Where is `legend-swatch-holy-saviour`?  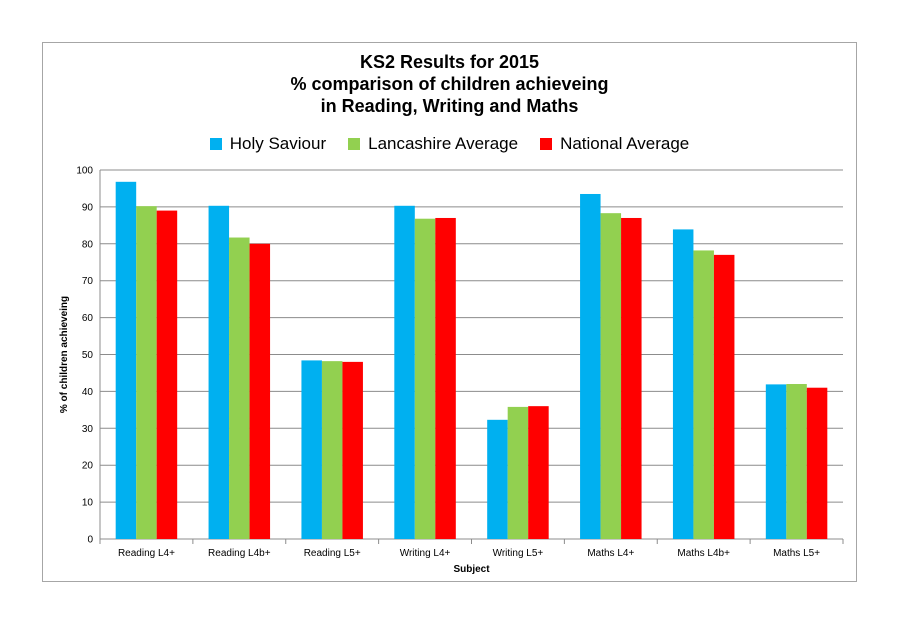 legend-swatch-holy-saviour is located at coordinates (215, 144).